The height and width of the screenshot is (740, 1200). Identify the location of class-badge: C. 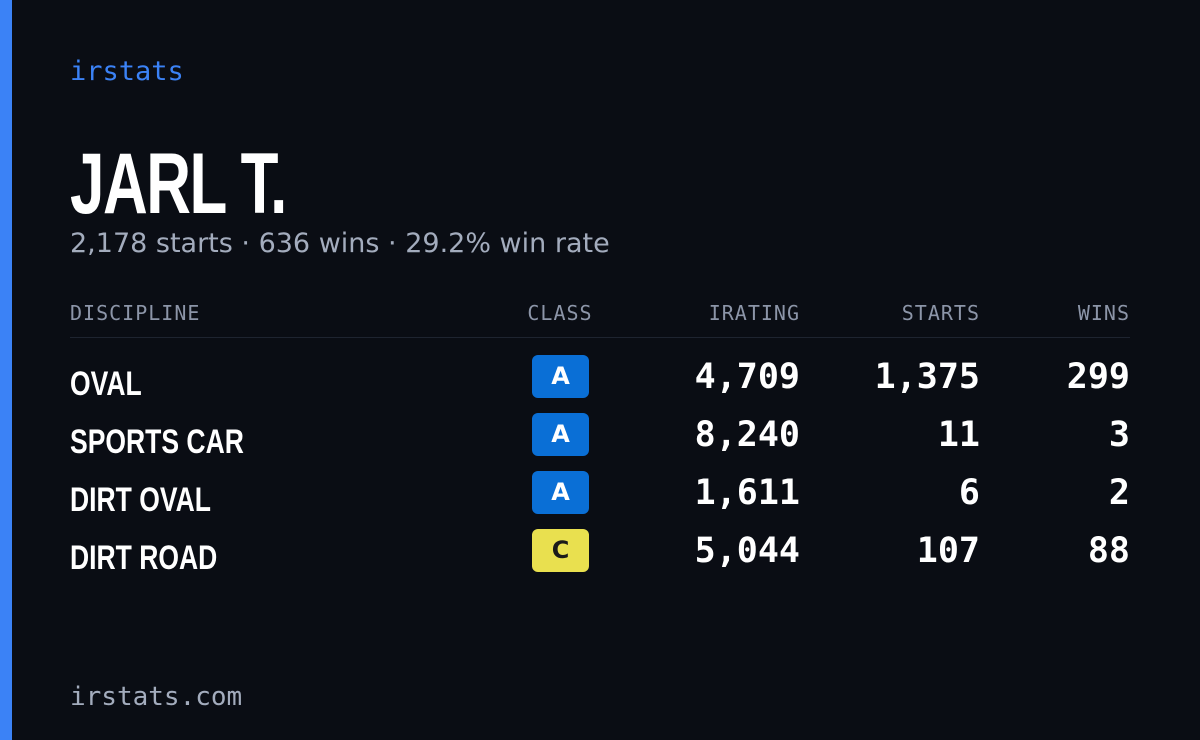
(560, 550).